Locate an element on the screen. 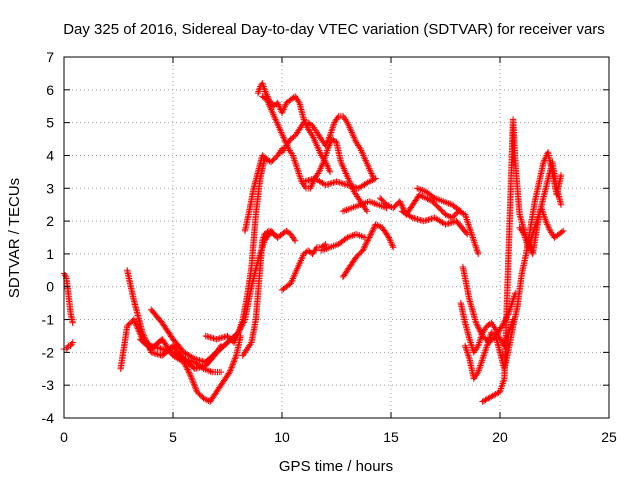  x-tick-label: 5 is located at coordinates (173, 437).